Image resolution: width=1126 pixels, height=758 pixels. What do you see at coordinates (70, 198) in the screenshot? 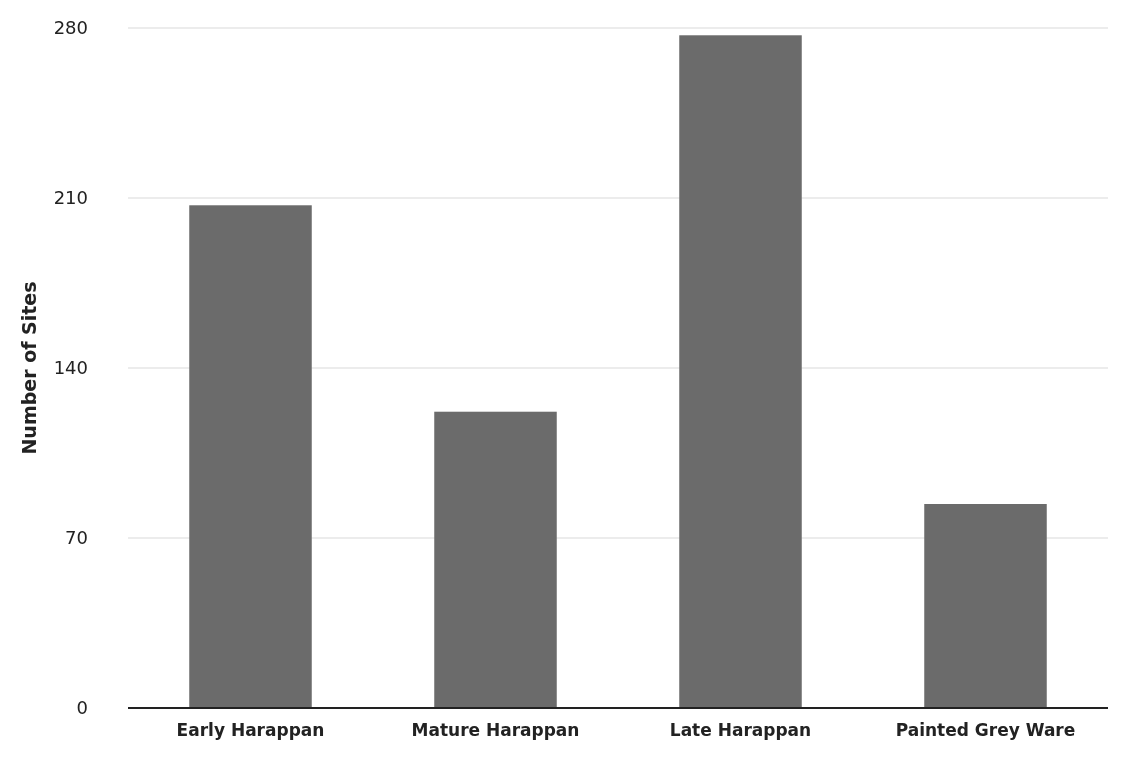
I see `y-tick-label: 210` at bounding box center [70, 198].